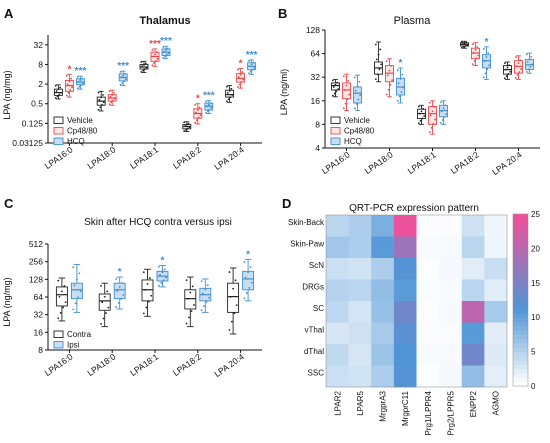 This screenshot has height=443, width=550. What do you see at coordinates (187, 157) in the screenshot?
I see `x-tick-label: LPA18:2` at bounding box center [187, 157].